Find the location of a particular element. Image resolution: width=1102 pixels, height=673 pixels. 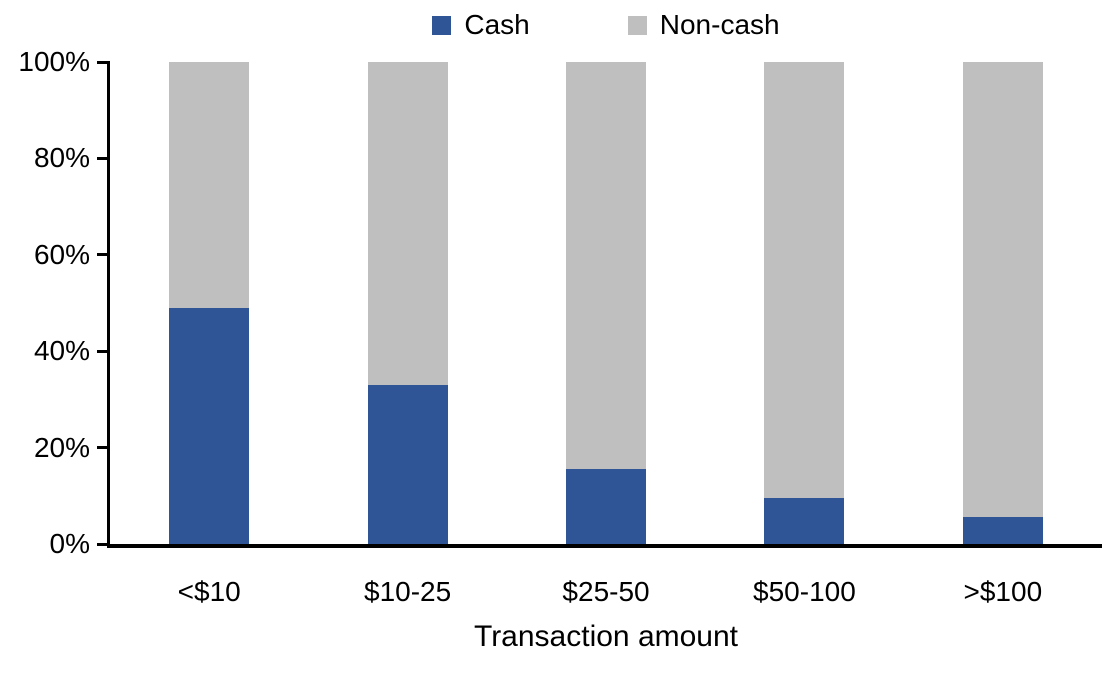

y-axis-label-100: 100% is located at coordinates (54, 61).